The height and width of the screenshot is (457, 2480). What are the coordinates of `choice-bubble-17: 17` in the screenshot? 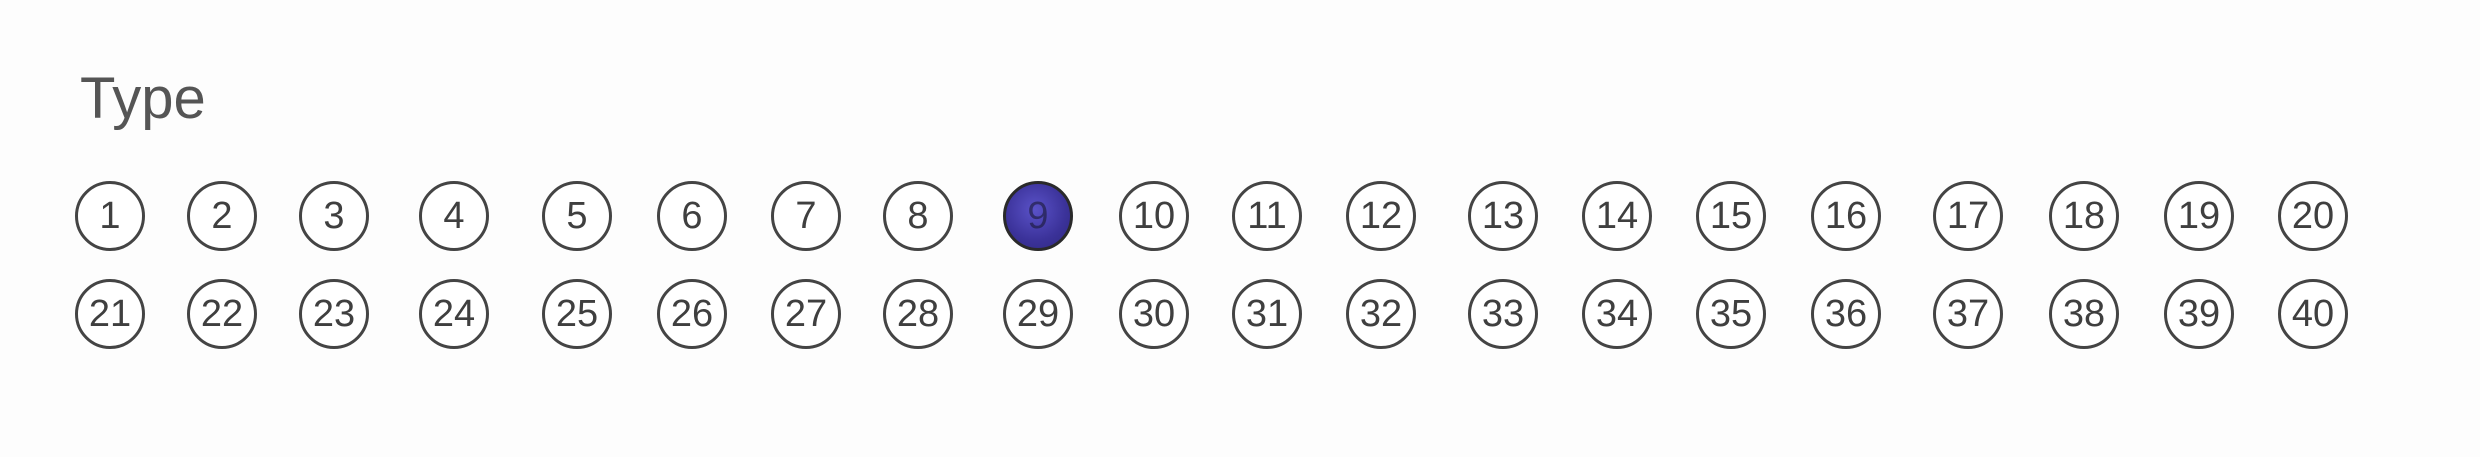 It's located at (1968, 216).